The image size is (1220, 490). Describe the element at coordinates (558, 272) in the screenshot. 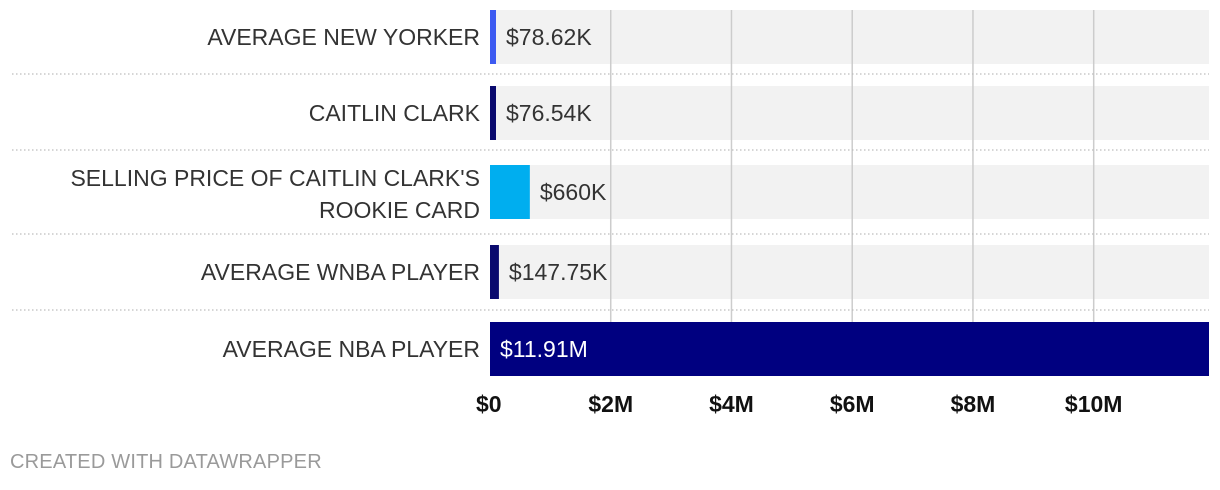

I see `value-label: $147.75K` at that location.